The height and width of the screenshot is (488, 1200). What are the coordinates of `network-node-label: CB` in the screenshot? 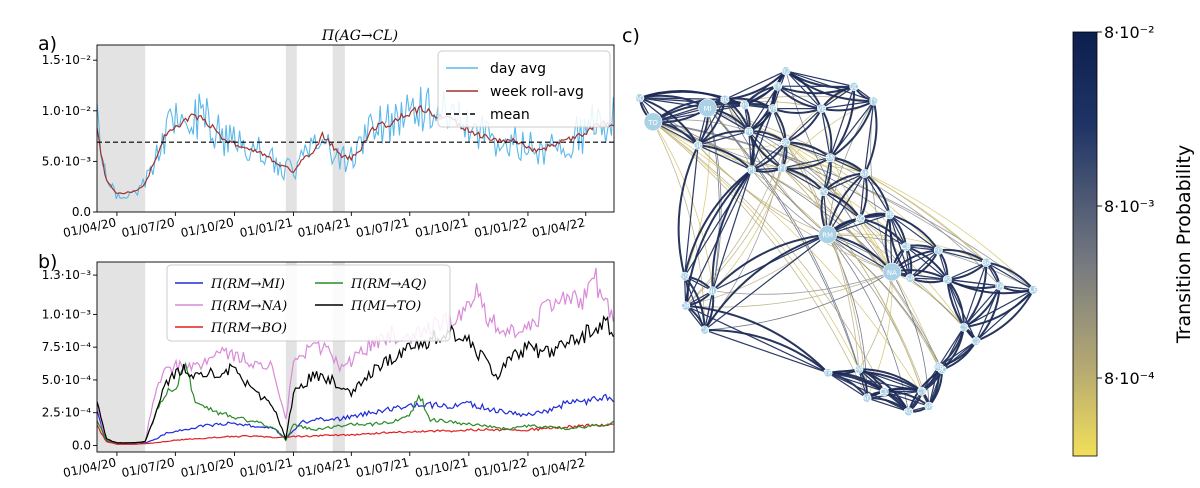 It's located at (906, 247).